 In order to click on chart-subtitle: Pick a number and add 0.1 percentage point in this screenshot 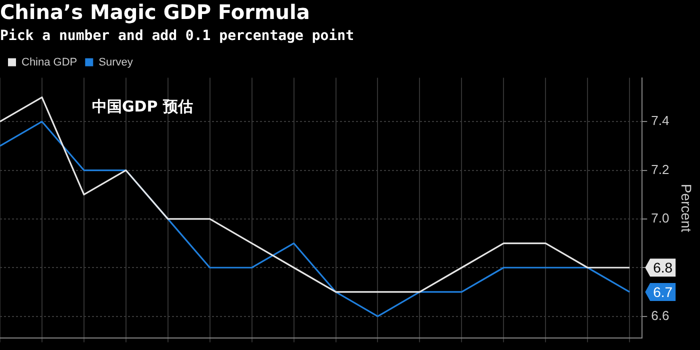, I will do `click(177, 36)`.